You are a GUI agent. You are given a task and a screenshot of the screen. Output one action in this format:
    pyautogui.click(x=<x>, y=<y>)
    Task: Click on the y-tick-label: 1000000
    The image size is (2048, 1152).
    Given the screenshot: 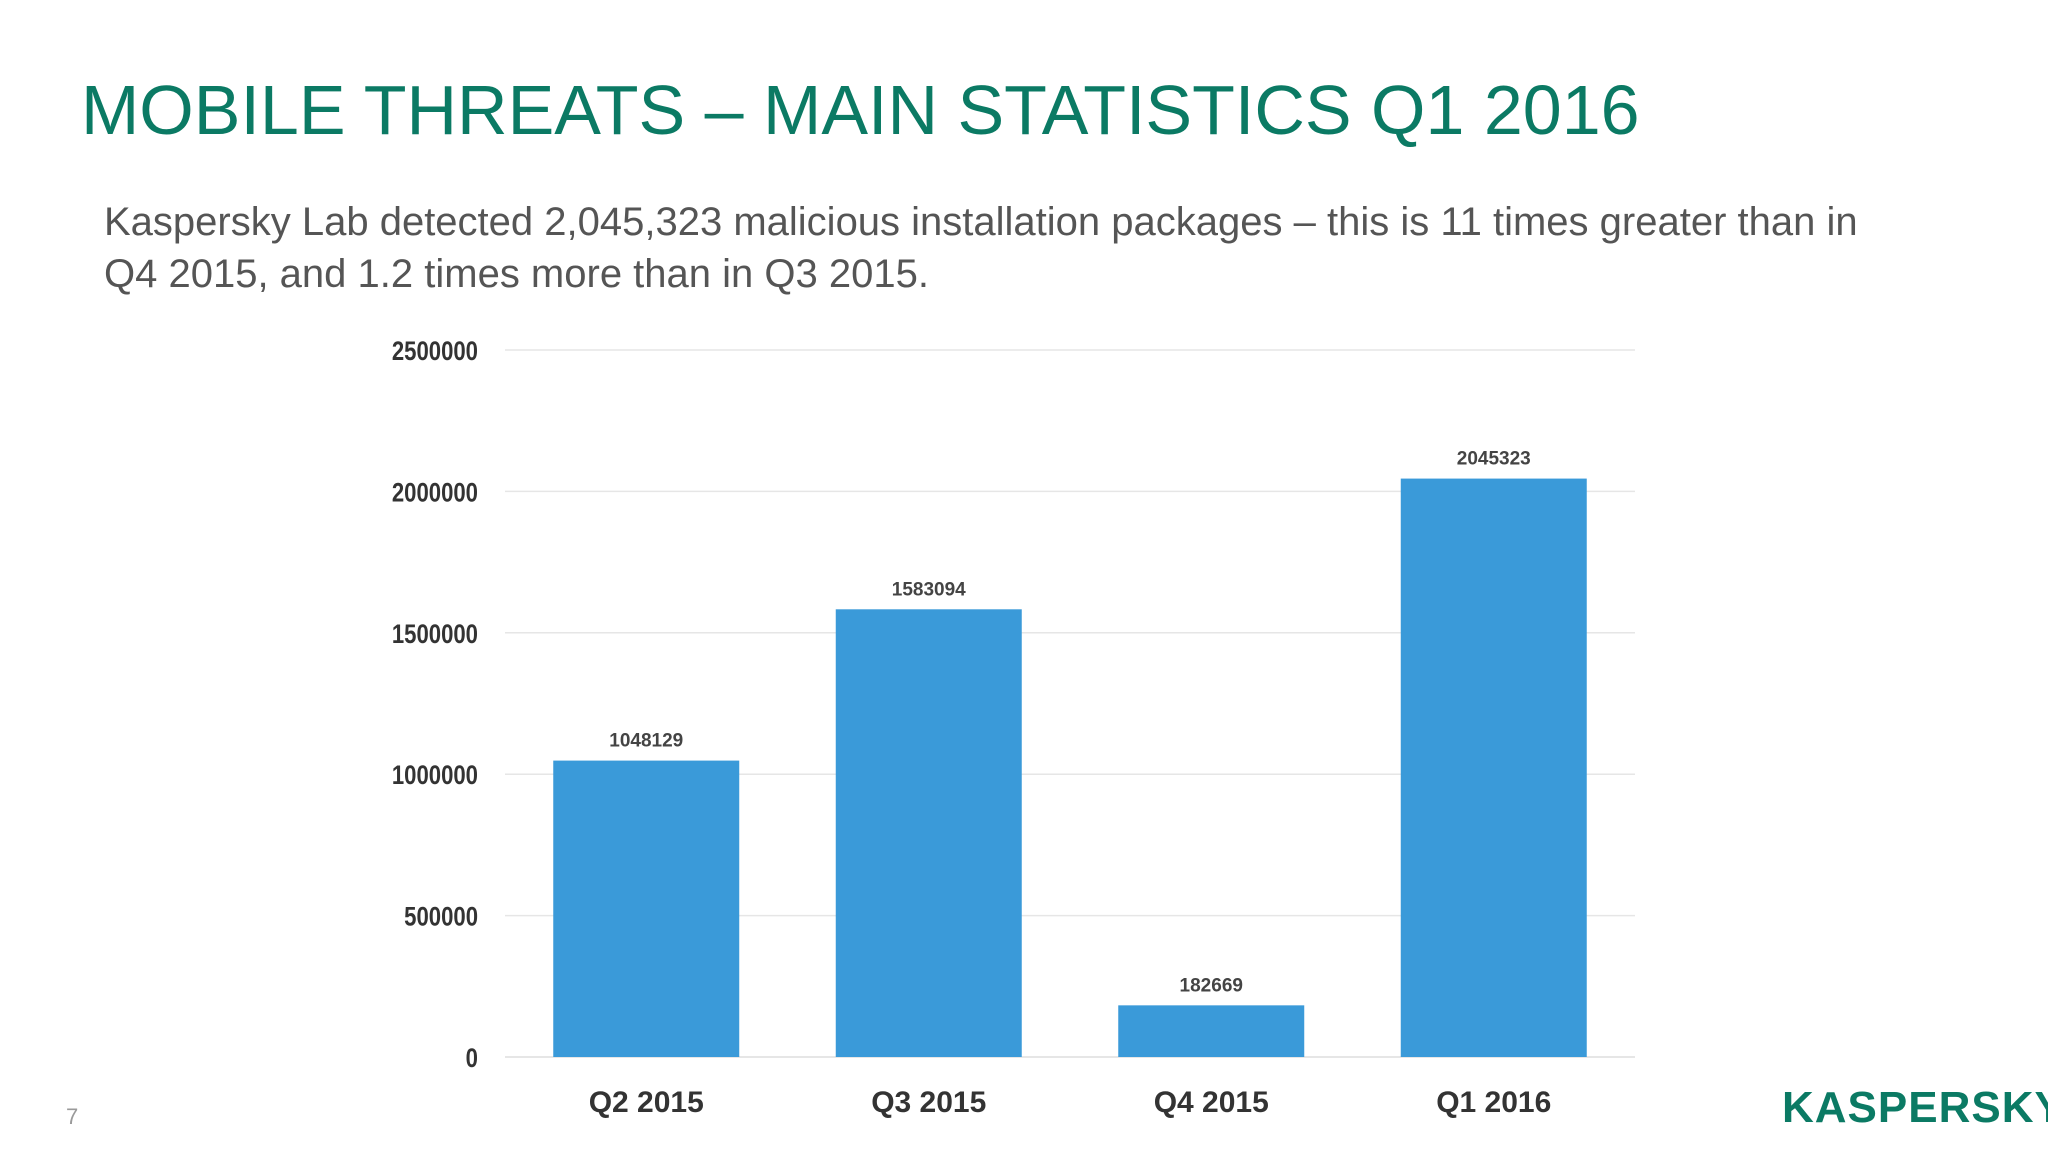 What is the action you would take?
    pyautogui.click(x=435, y=776)
    